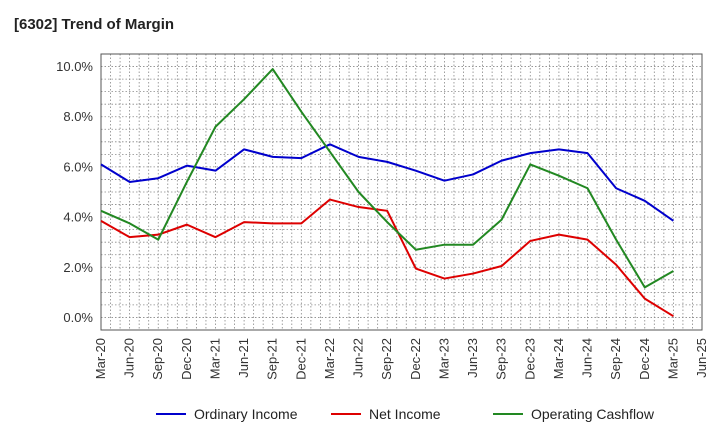 The height and width of the screenshot is (440, 720). I want to click on x-tick-label: Mar-24, so click(558, 358).